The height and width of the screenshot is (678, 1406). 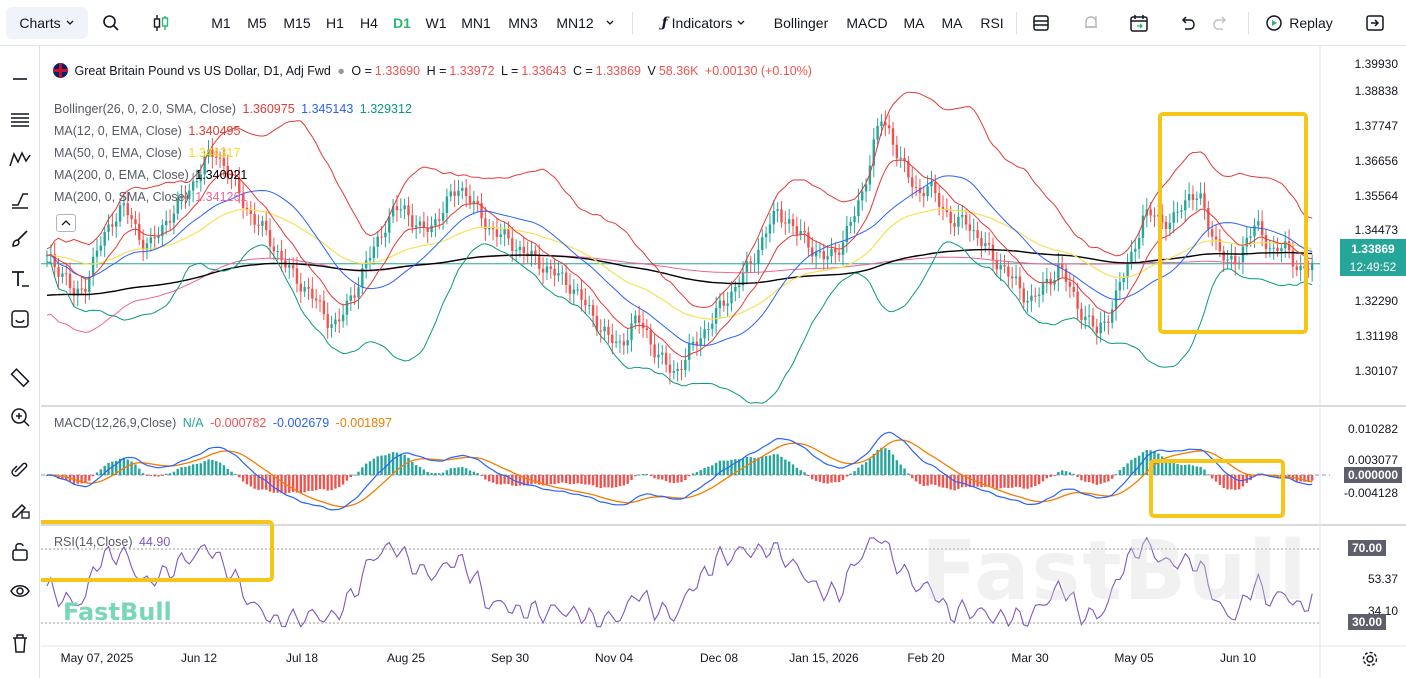 What do you see at coordinates (801, 23) in the screenshot?
I see `quick-indicator-bollinger: Bollinger` at bounding box center [801, 23].